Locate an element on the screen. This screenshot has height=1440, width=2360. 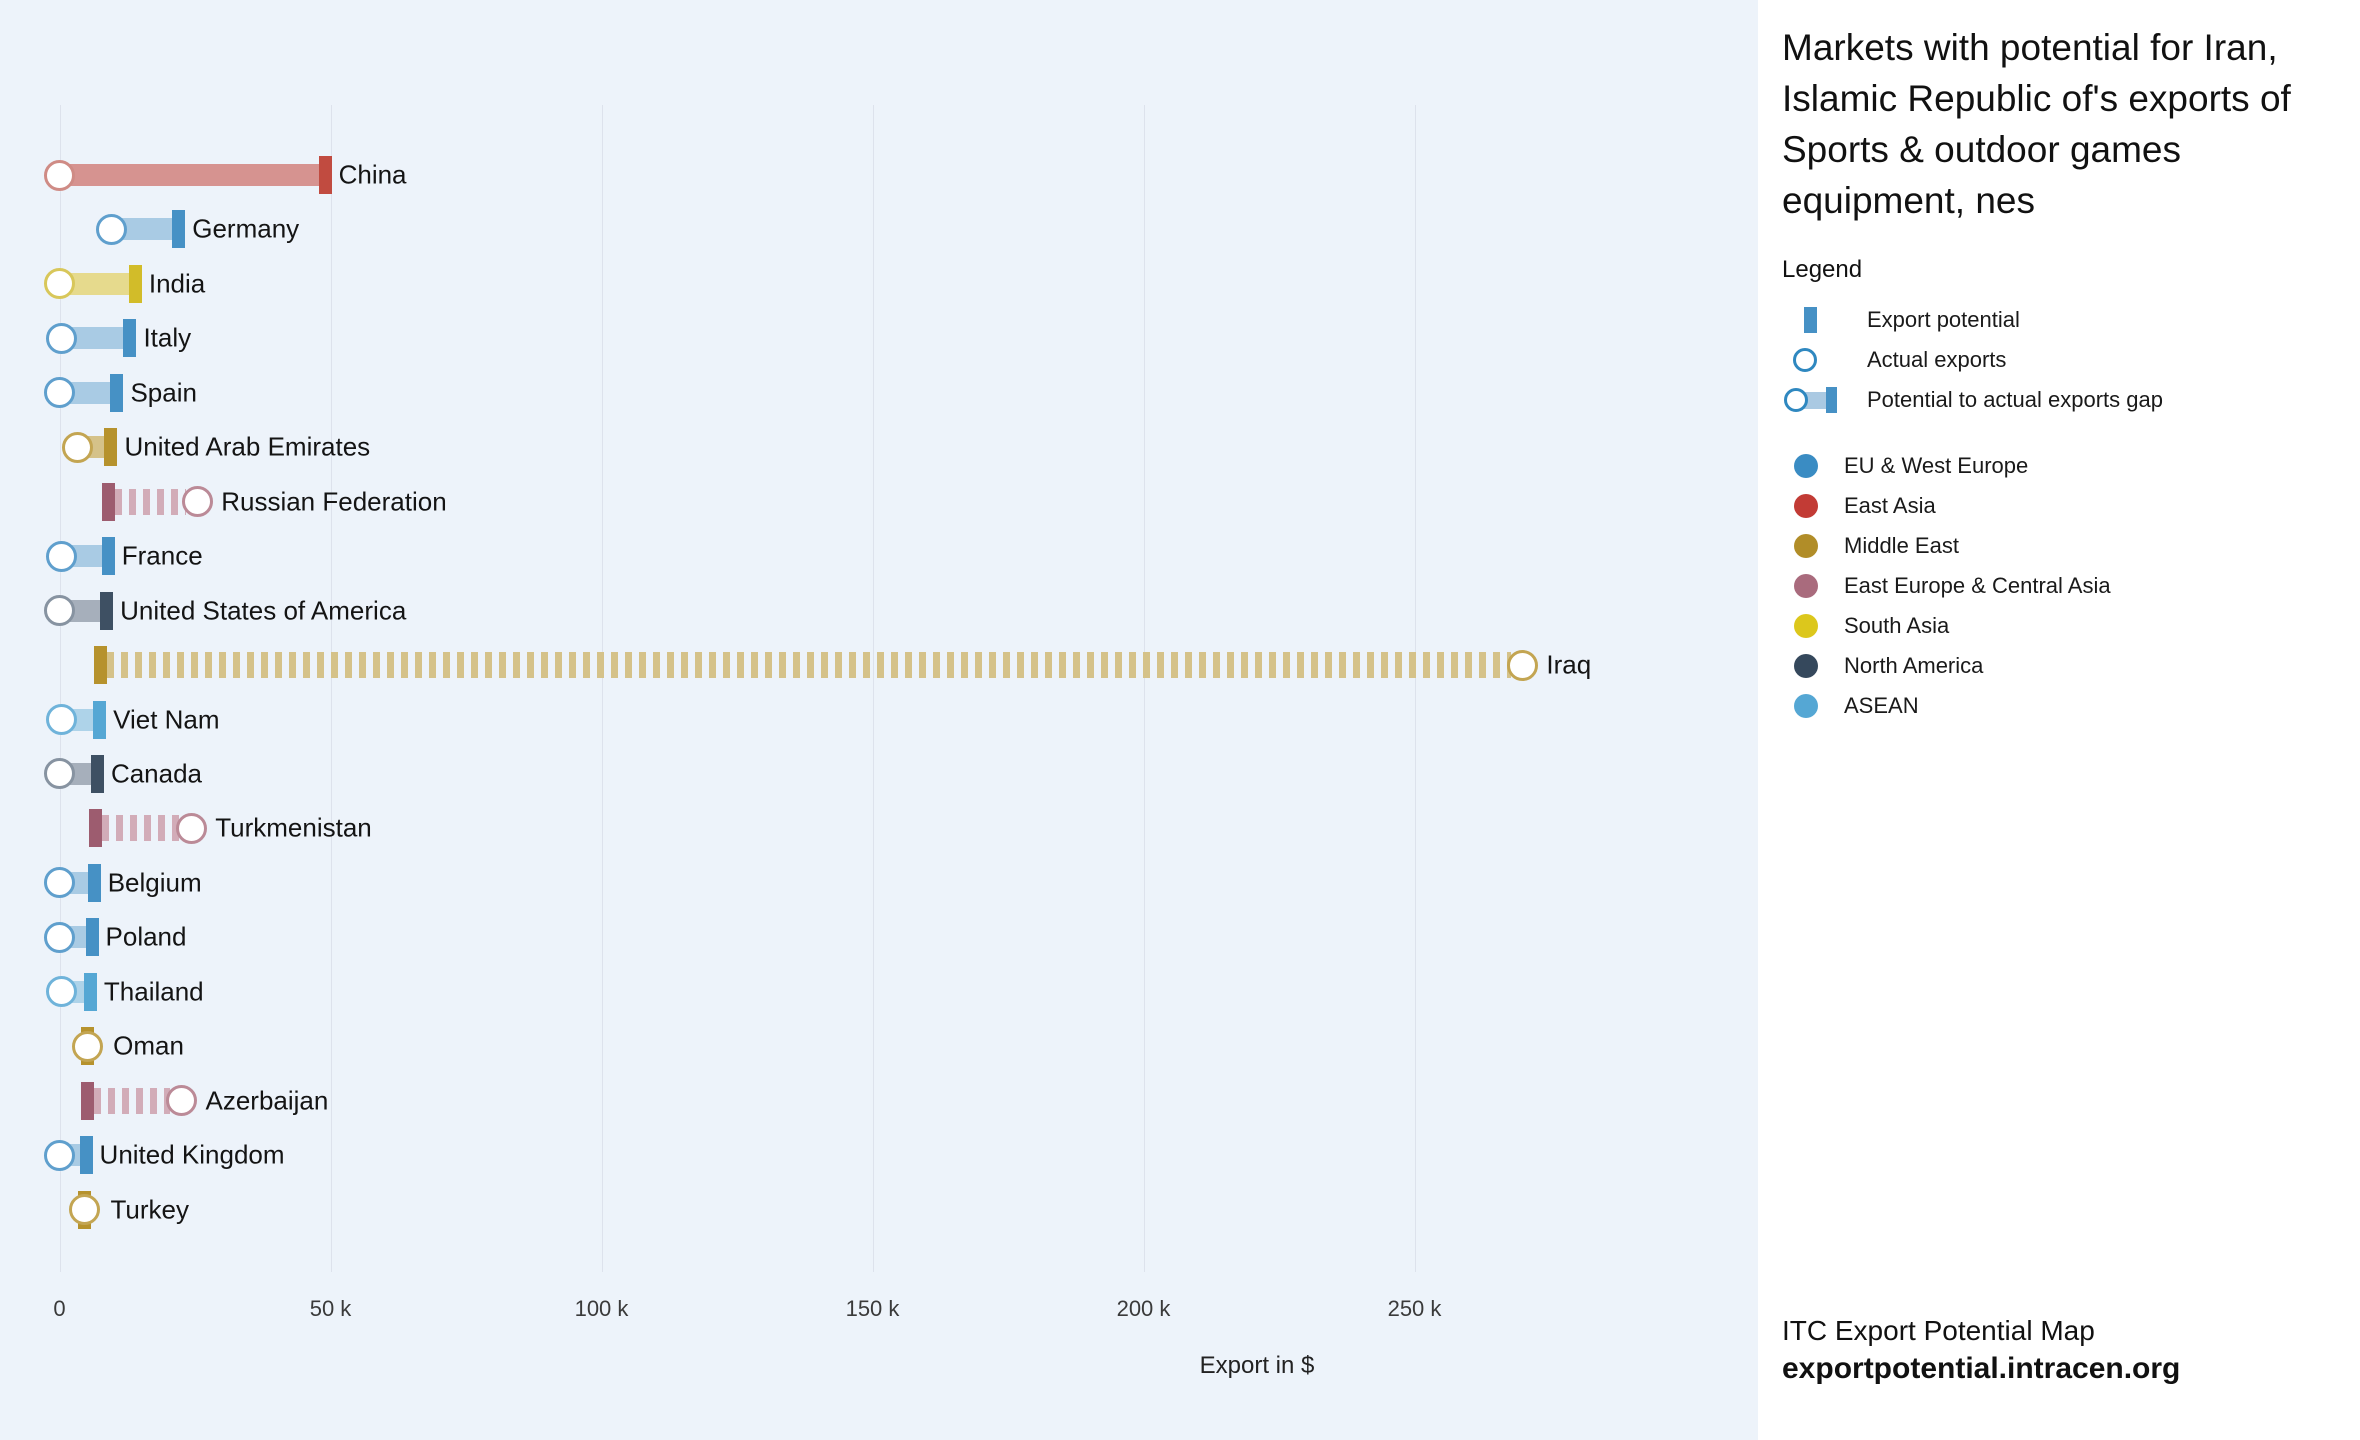
region-legend-label: North America is located at coordinates (1914, 665).